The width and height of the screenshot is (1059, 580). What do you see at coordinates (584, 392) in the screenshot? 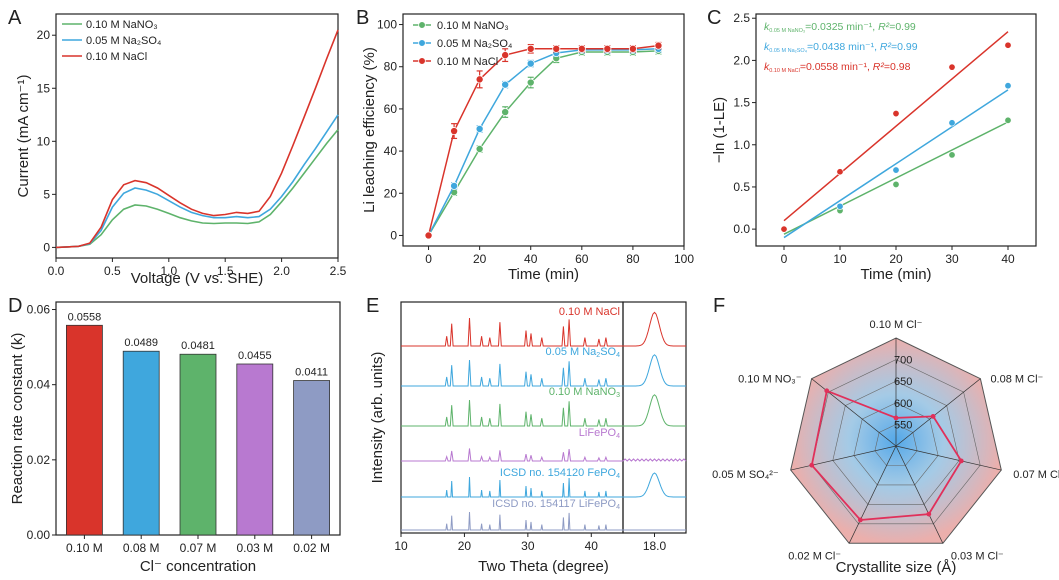
I see `trace-label: 0.10 M NaNO3` at bounding box center [584, 392].